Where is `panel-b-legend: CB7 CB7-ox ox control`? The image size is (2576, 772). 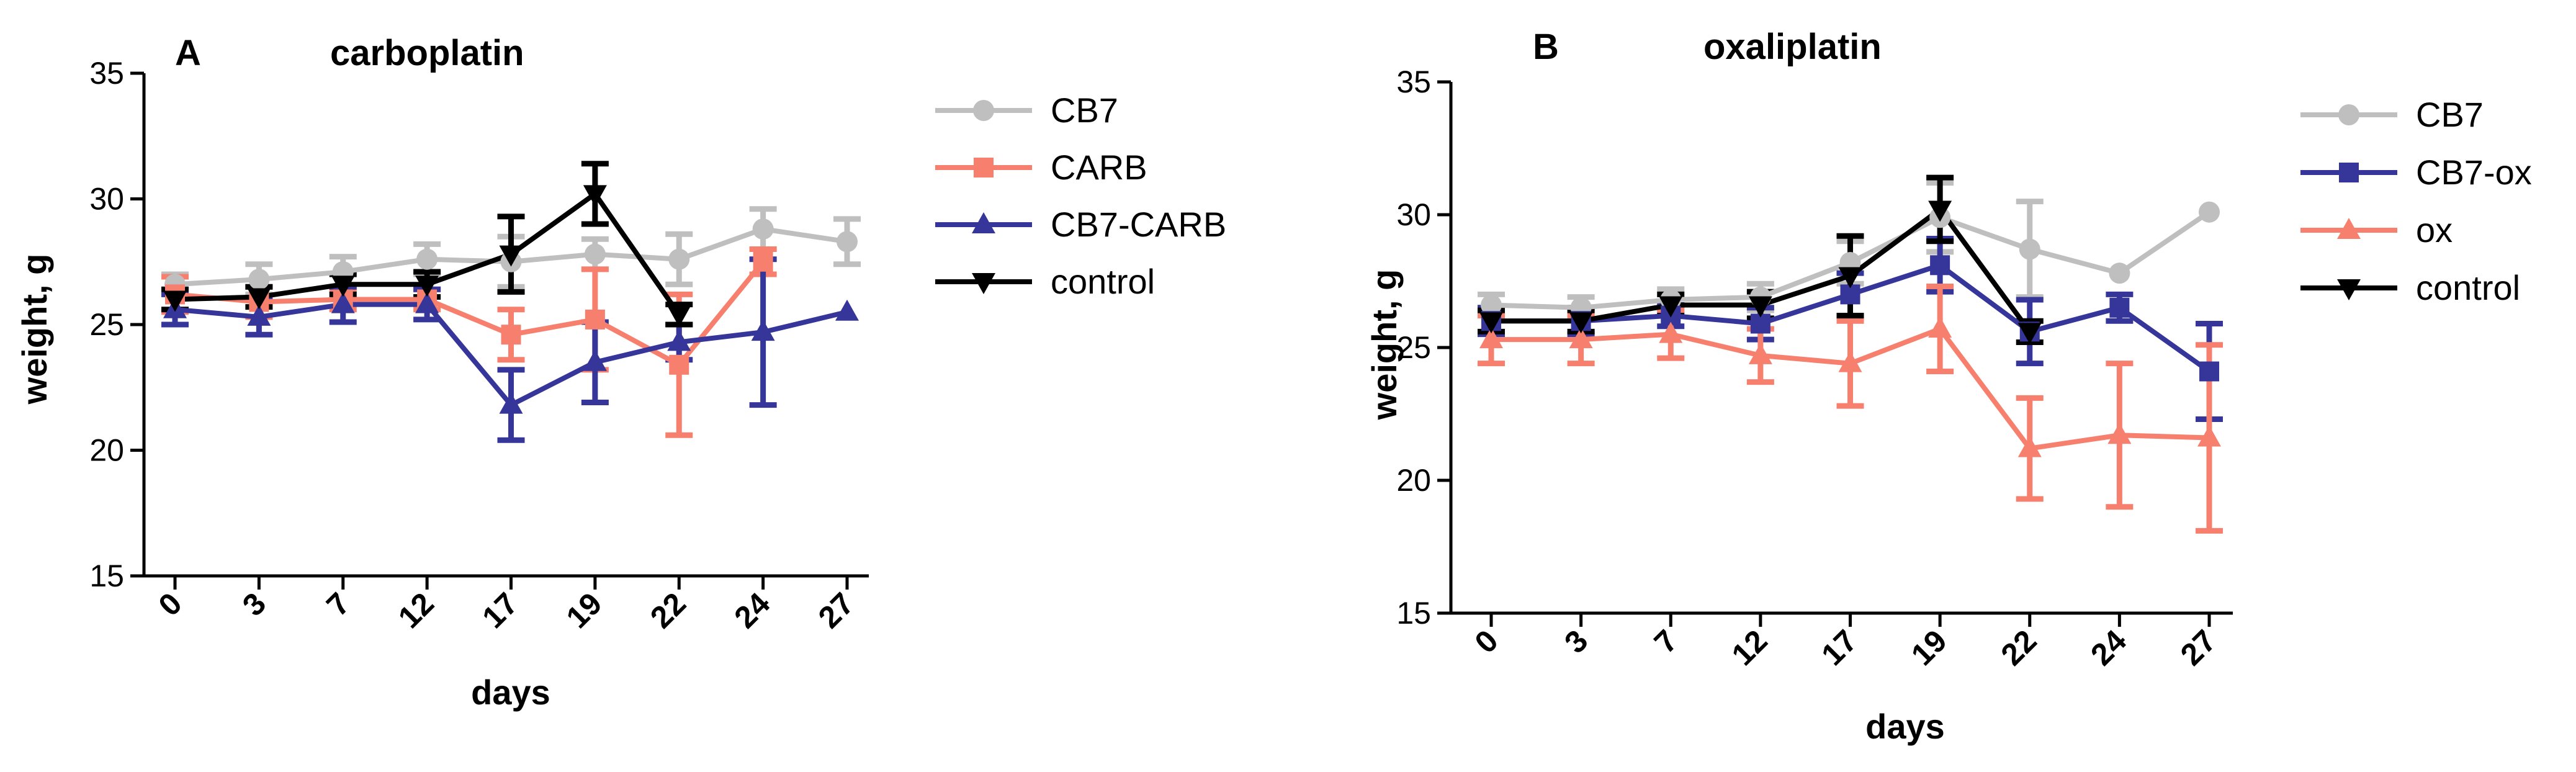 panel-b-legend: CB7 CB7-ox ox control is located at coordinates (2416, 201).